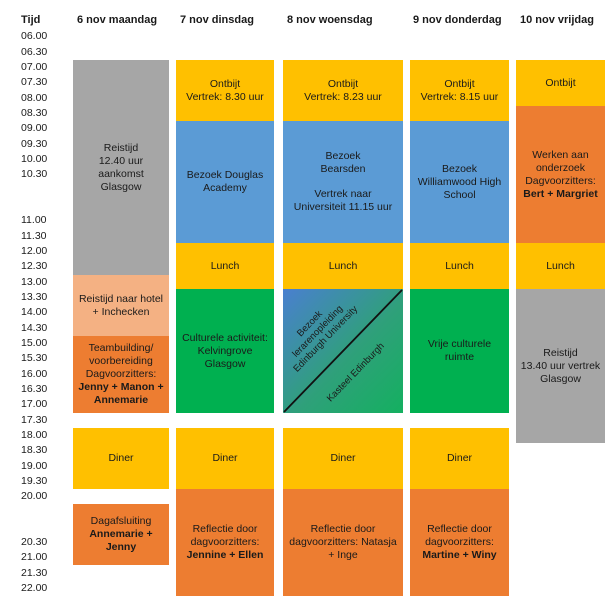 This screenshot has width=615, height=610. I want to click on block-text: Vertrek: 8.23 uur, so click(343, 96).